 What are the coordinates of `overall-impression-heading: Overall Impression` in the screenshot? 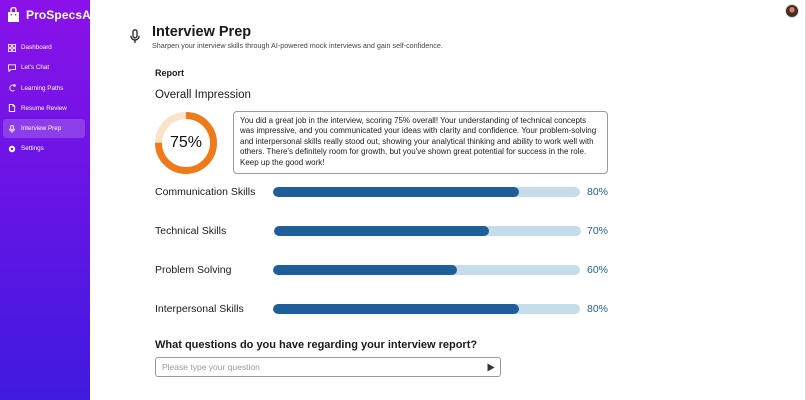 It's located at (203, 95).